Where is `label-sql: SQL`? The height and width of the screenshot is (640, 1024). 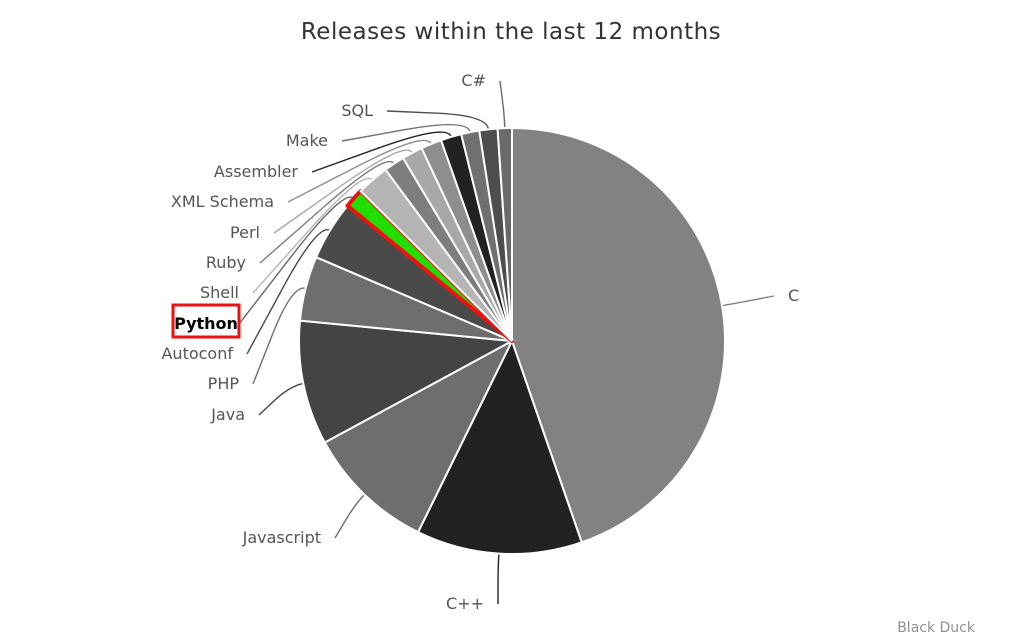
label-sql: SQL is located at coordinates (357, 110).